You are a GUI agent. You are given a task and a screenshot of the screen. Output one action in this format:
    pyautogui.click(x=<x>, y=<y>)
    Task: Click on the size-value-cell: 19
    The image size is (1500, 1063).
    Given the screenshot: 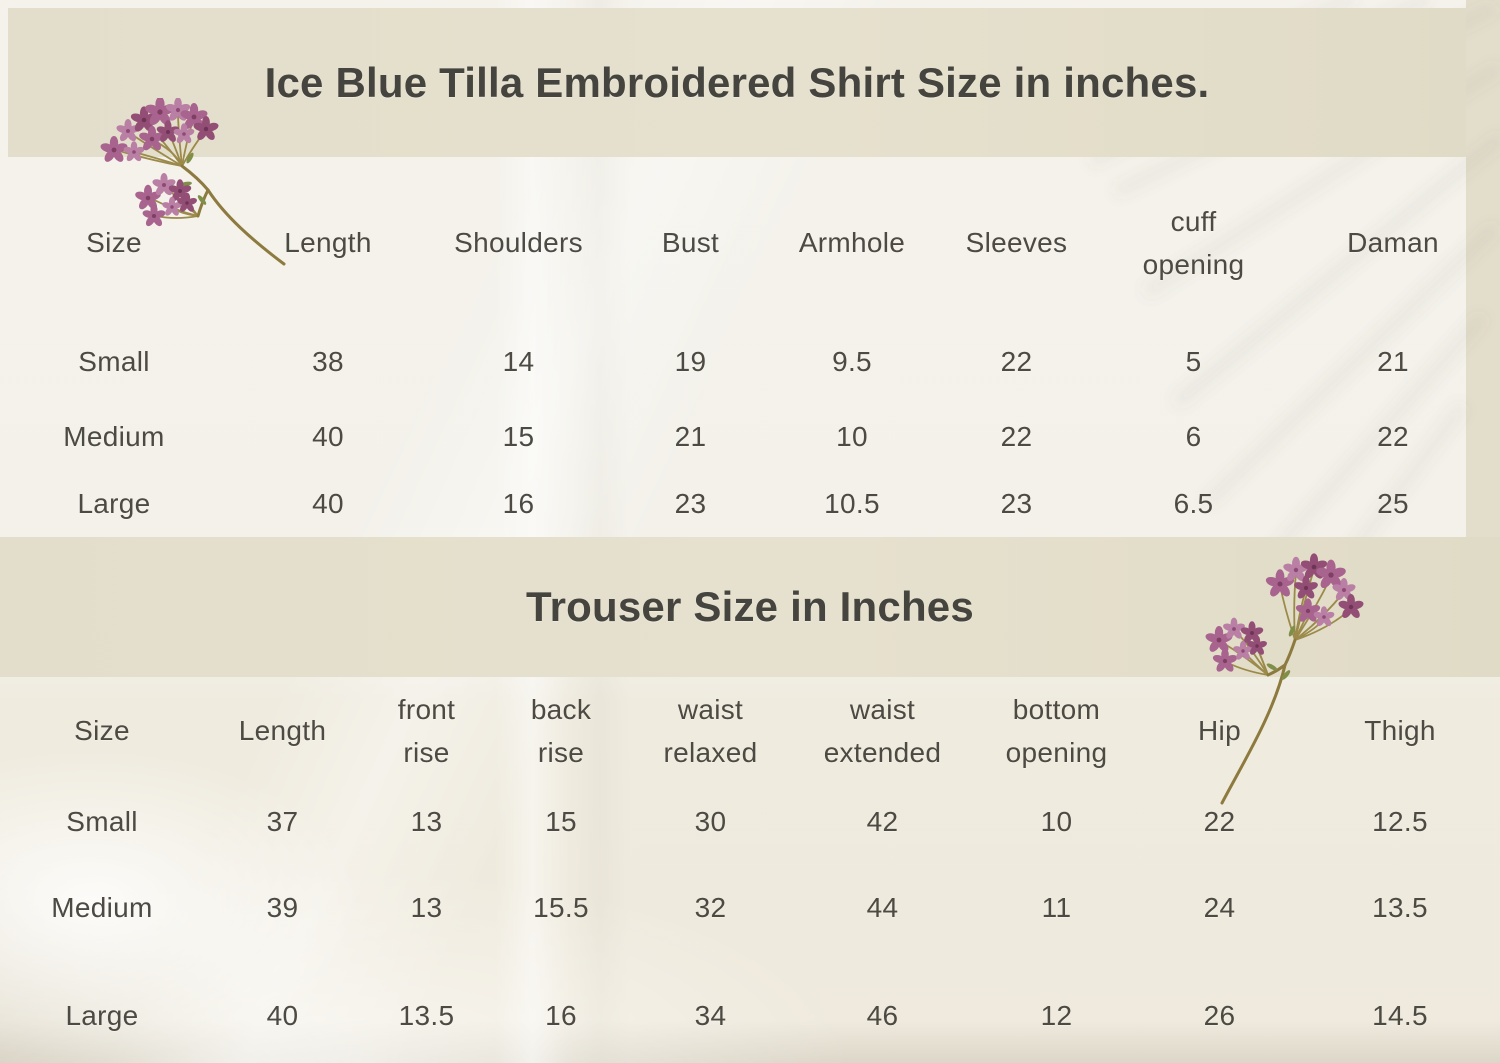 What is the action you would take?
    pyautogui.click(x=690, y=362)
    